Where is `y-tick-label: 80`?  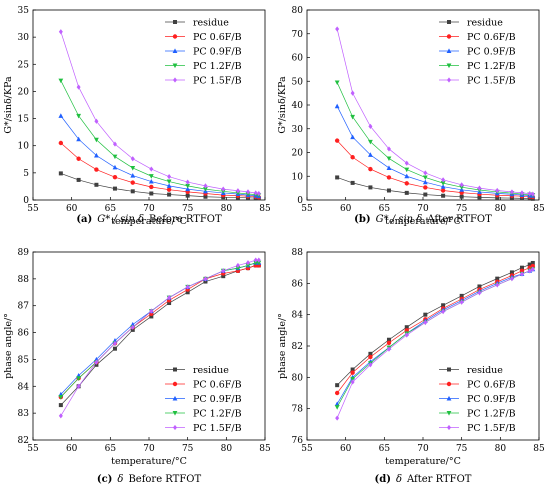
y-tick-label: 80 is located at coordinates (298, 378).